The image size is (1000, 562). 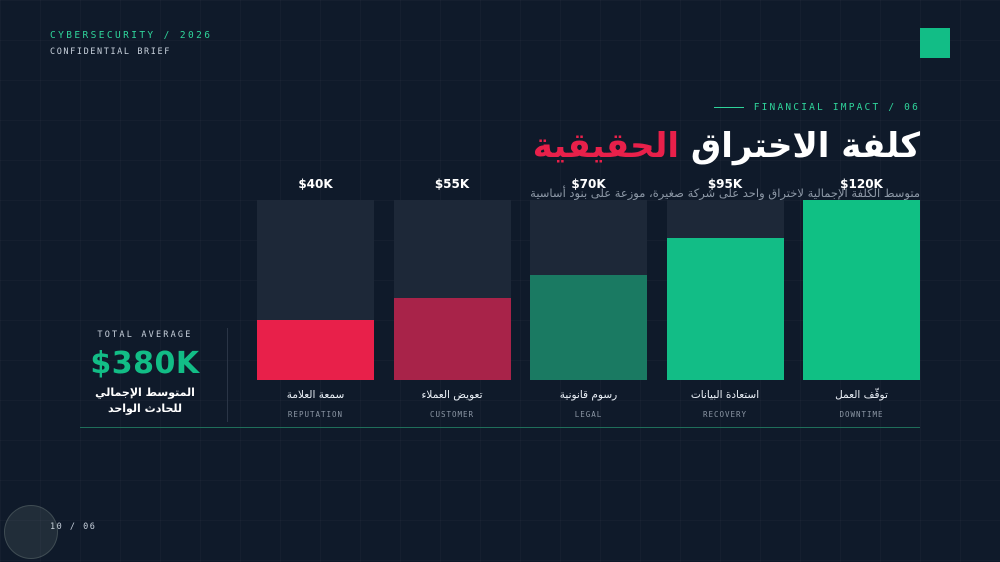 I want to click on section-label-text: FINANCIAL IMPACT / 06, so click(x=836, y=107).